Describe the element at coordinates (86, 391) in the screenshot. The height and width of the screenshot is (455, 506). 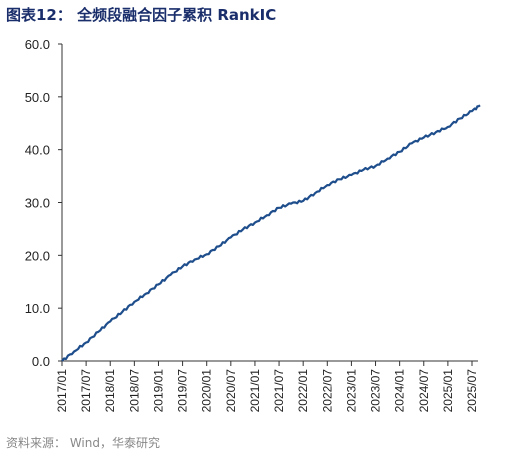
I see `x-tick-label: 2017/07` at that location.